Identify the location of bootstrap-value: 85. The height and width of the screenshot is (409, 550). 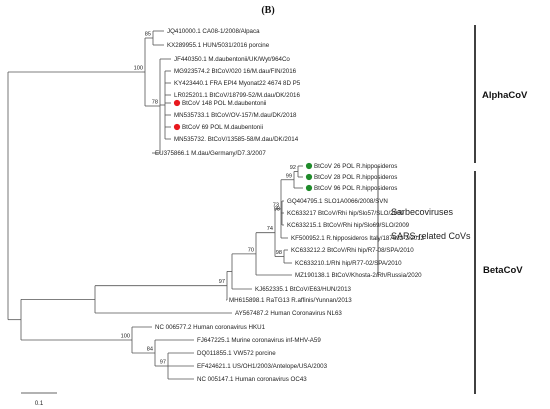
(148, 35).